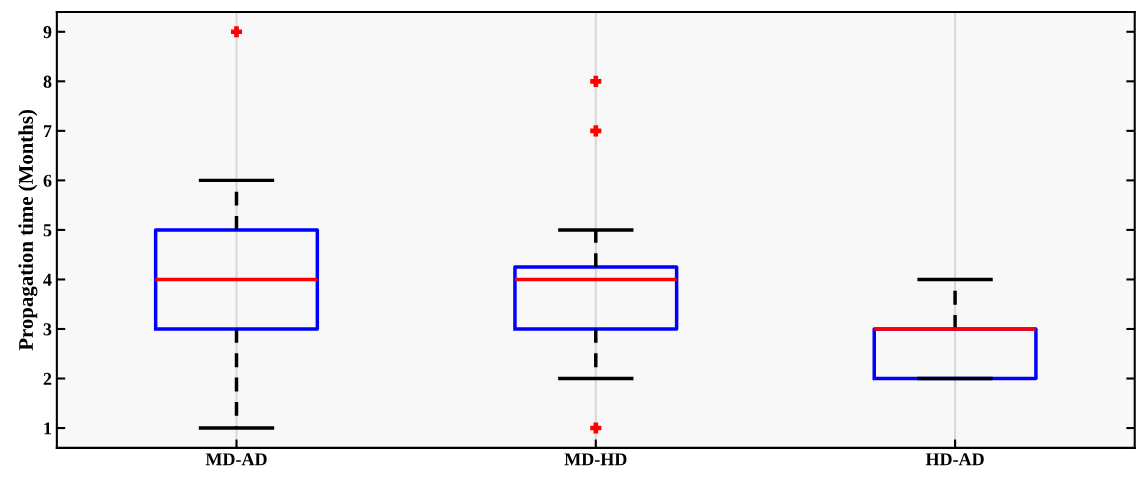  What do you see at coordinates (595, 459) in the screenshot?
I see `x-tick-label: MD-HD` at bounding box center [595, 459].